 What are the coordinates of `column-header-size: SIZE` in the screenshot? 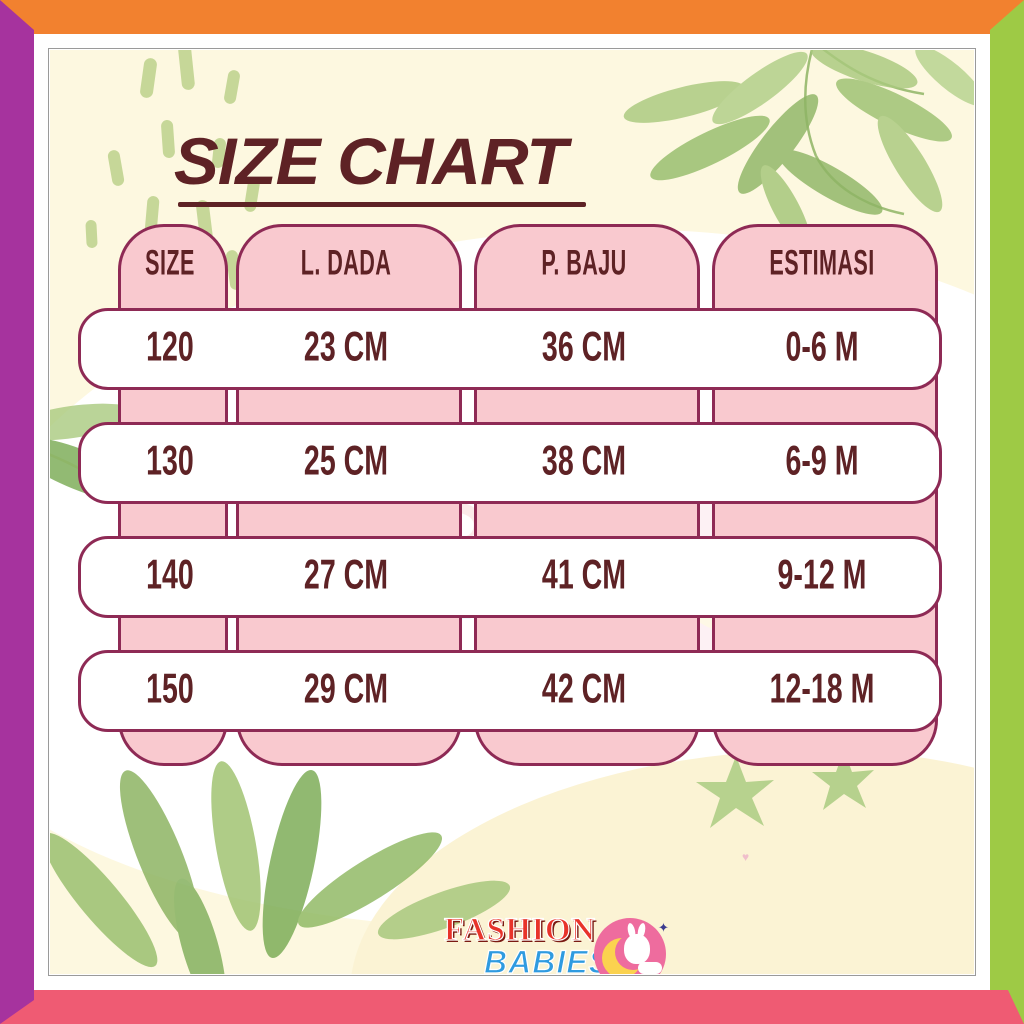 It's located at (170, 263).